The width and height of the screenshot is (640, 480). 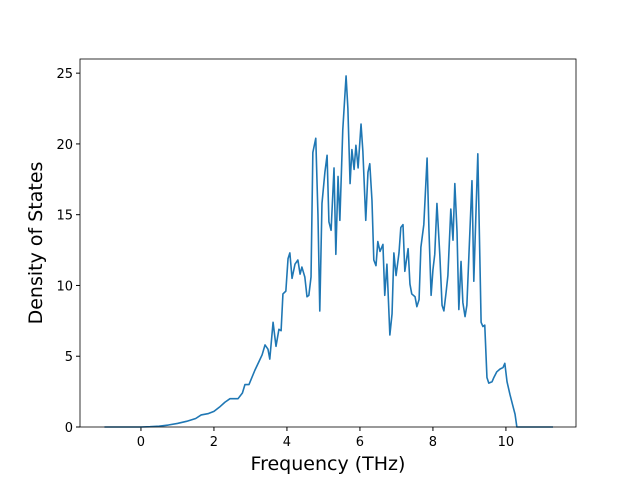 I want to click on x-tick-label: 4, so click(x=287, y=442).